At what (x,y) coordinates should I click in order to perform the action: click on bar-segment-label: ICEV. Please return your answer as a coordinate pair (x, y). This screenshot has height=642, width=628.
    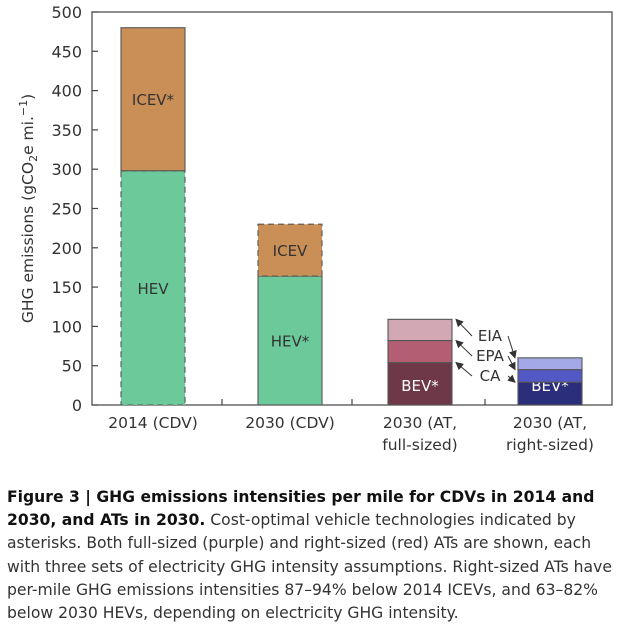
    Looking at the image, I should click on (290, 251).